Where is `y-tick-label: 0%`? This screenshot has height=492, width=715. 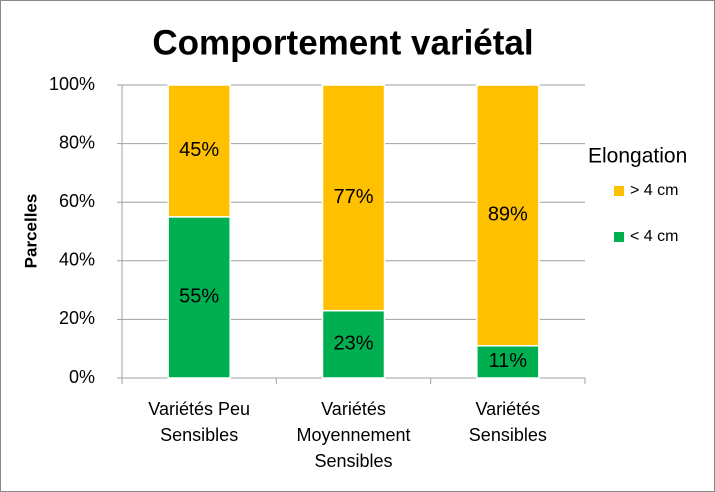
y-tick-label: 0% is located at coordinates (82, 377).